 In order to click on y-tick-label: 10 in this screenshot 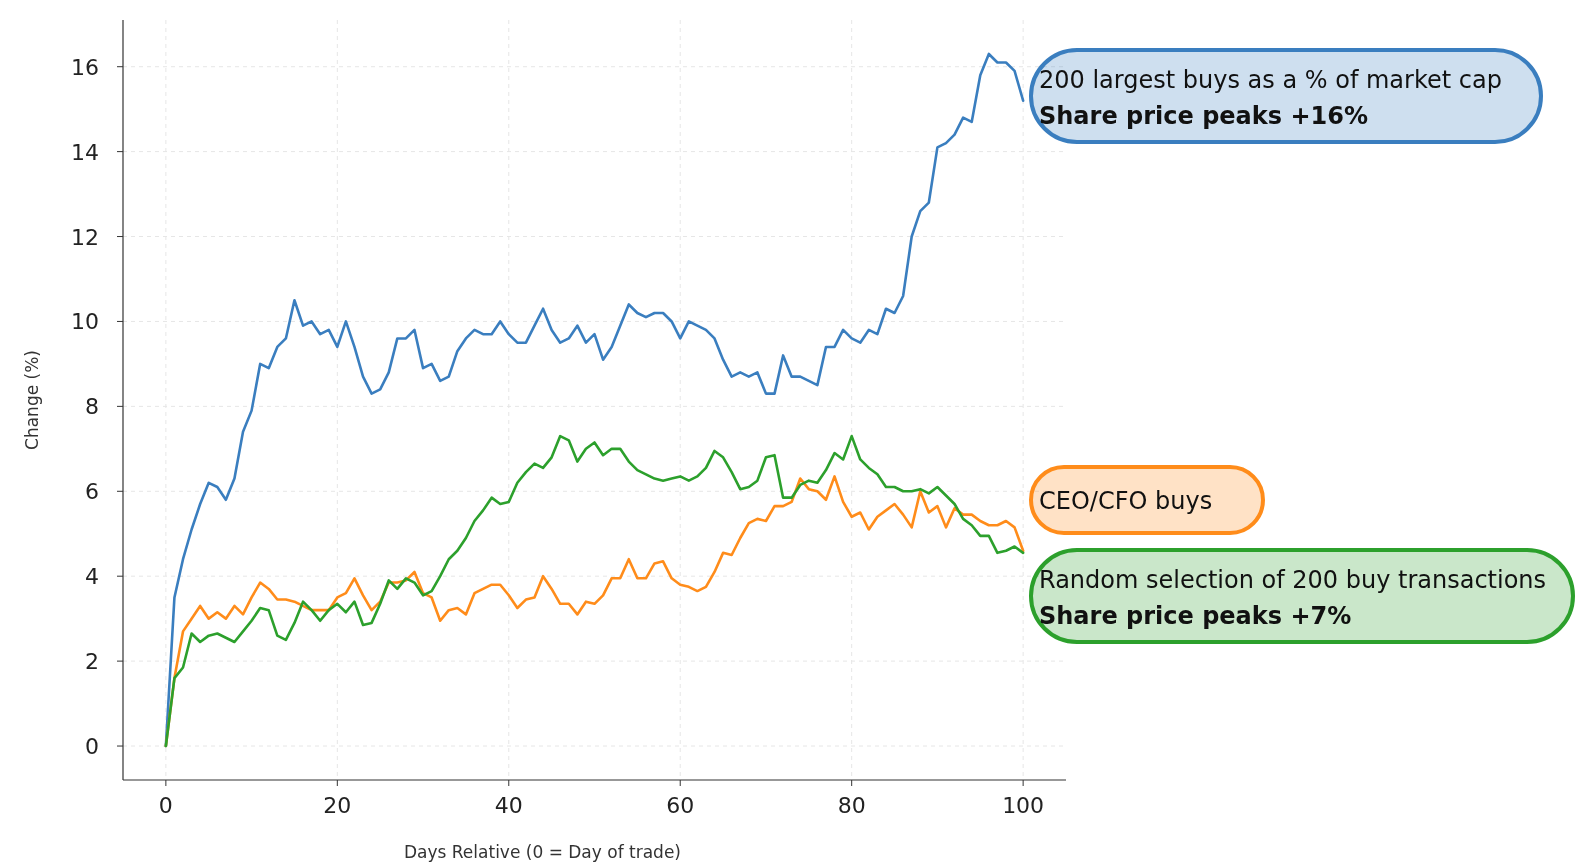, I will do `click(85, 322)`.